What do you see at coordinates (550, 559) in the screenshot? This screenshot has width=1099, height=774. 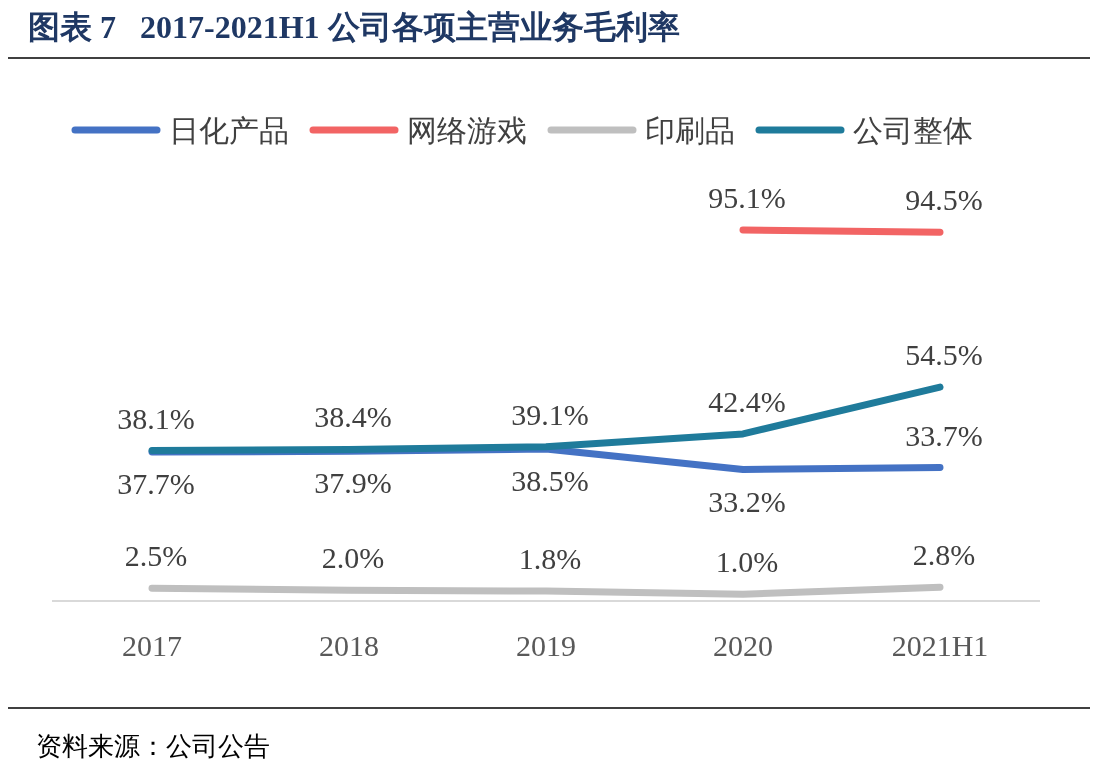 I see `data-label: 1.8%` at bounding box center [550, 559].